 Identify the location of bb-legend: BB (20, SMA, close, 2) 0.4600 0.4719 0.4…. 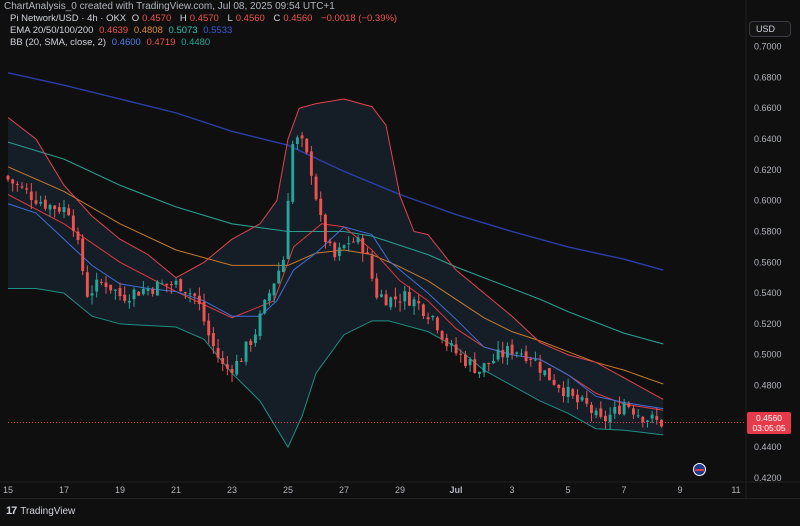
(111, 42).